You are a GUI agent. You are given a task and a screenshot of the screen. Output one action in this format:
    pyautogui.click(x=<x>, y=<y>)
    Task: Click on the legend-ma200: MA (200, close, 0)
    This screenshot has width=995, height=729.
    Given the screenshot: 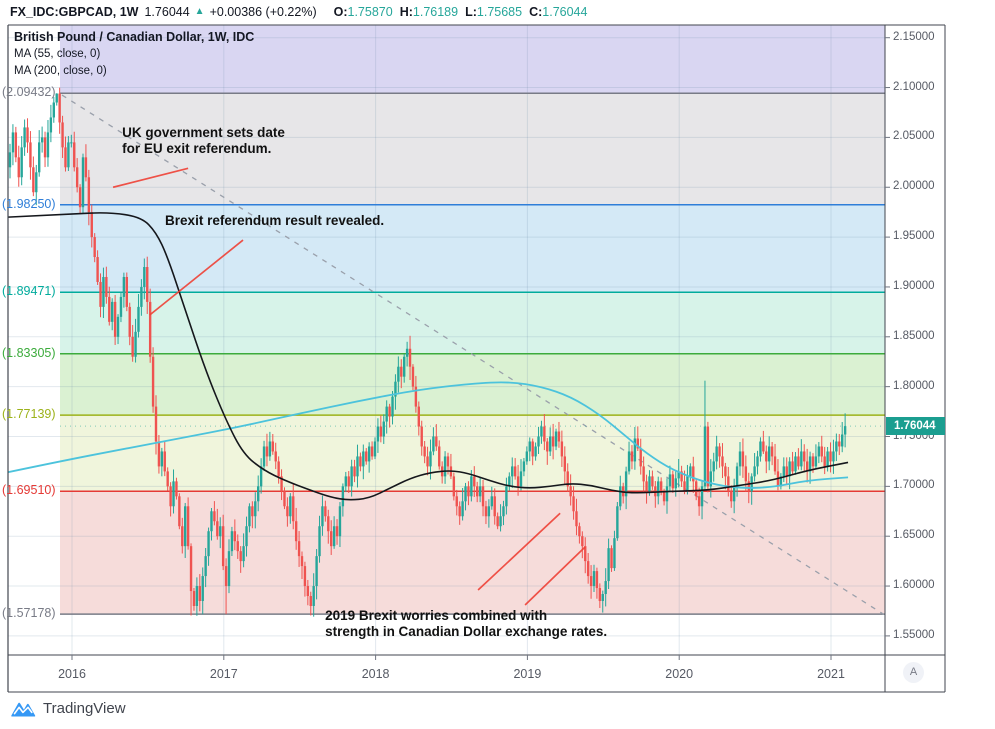 What is the action you would take?
    pyautogui.click(x=60, y=71)
    